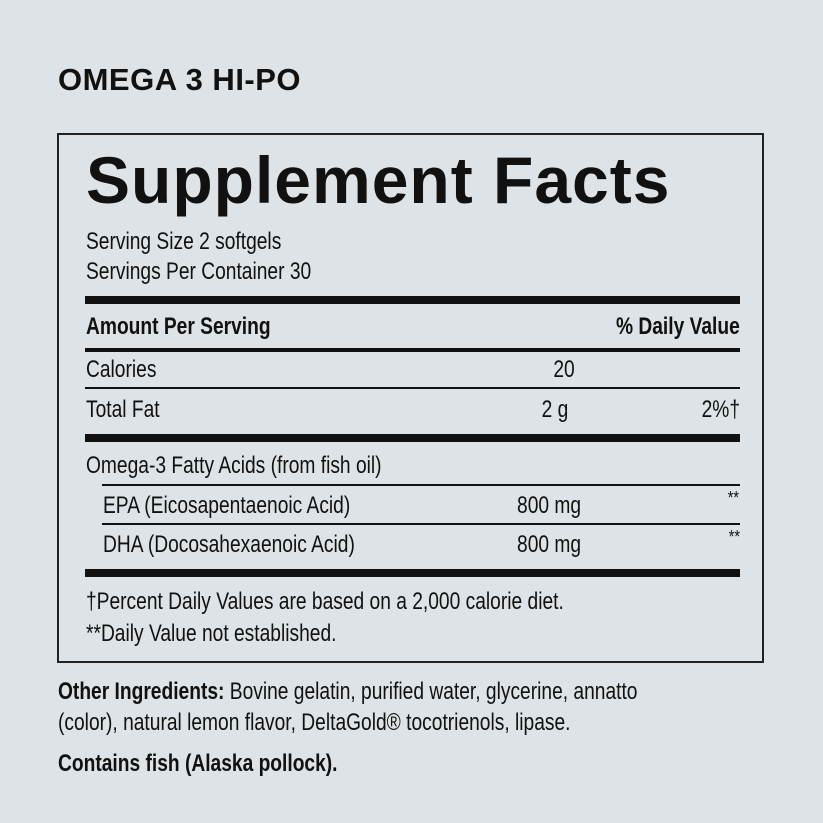  I want to click on nutrient-label: DHA (Docosahexaenoic Acid), so click(229, 544).